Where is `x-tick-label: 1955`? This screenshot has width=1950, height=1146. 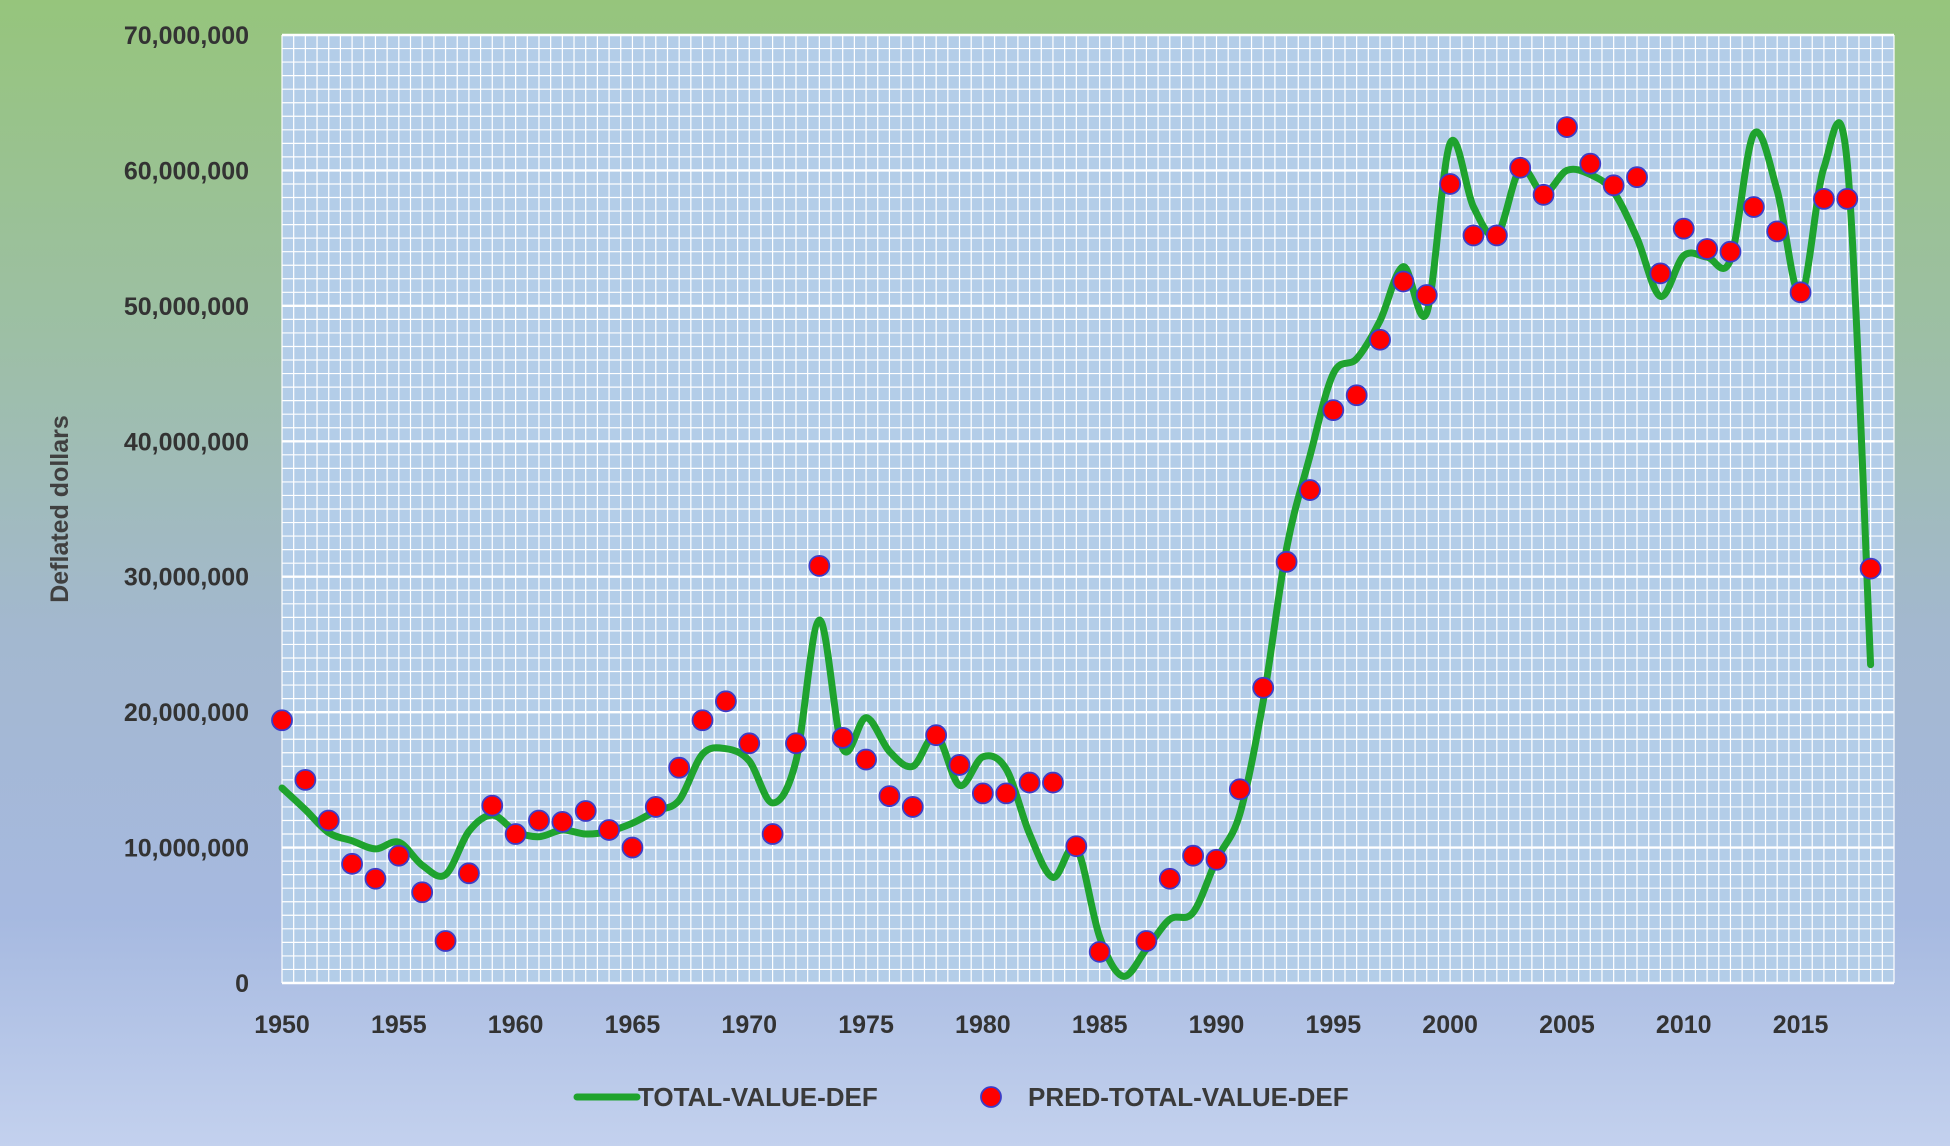 x-tick-label: 1955 is located at coordinates (399, 1025).